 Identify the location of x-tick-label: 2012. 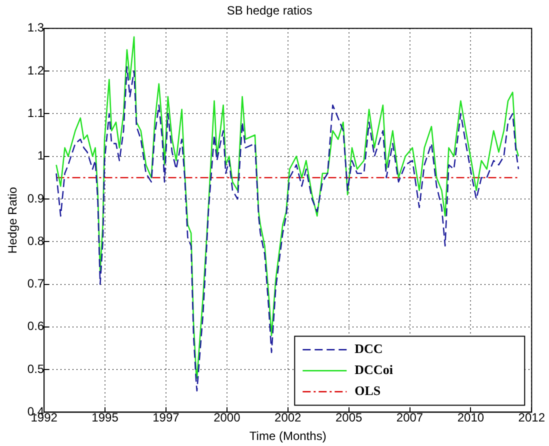
(532, 417).